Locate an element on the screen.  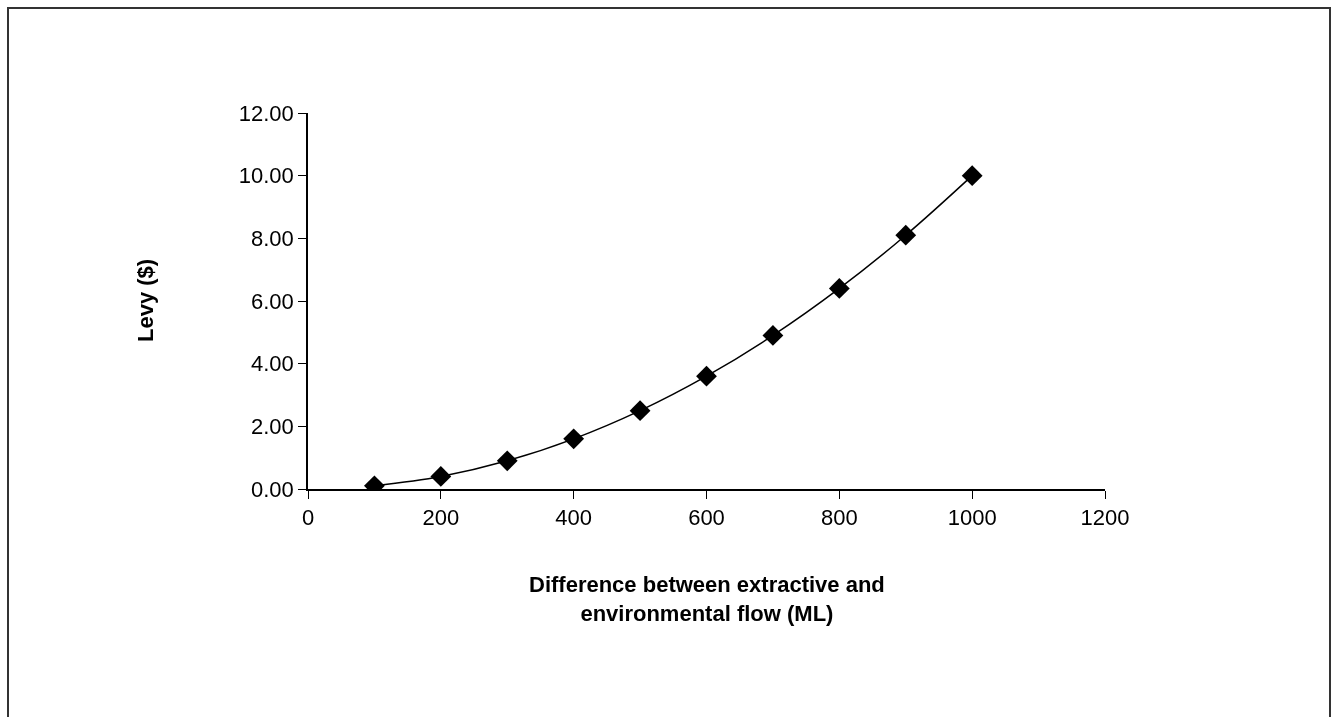
y-tick-label: 12.00 is located at coordinates (266, 113).